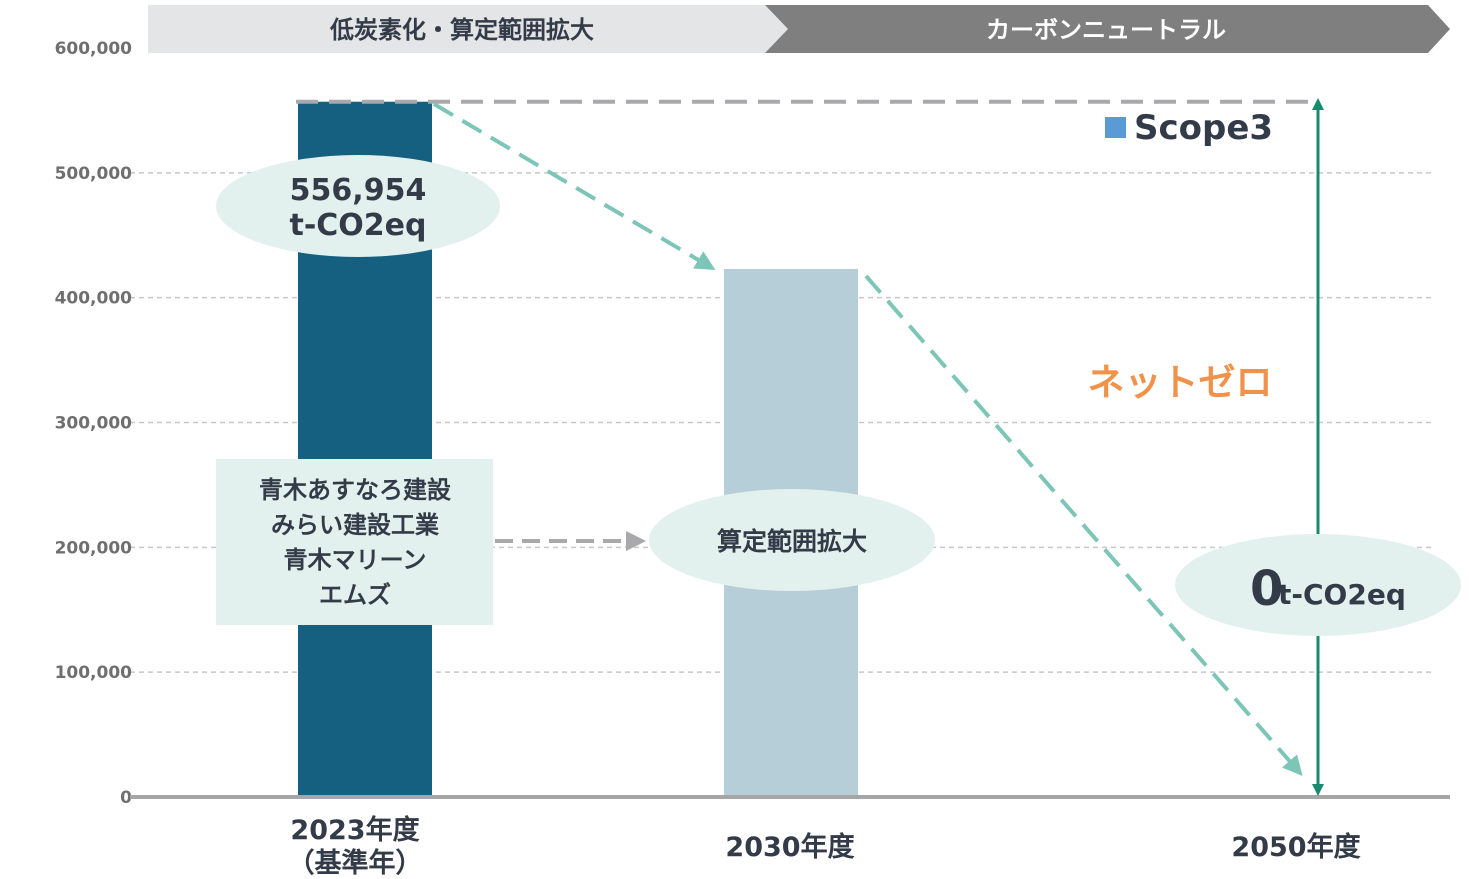 The width and height of the screenshot is (1469, 879). I want to click on x-tick-label: 2023年度, so click(354, 830).